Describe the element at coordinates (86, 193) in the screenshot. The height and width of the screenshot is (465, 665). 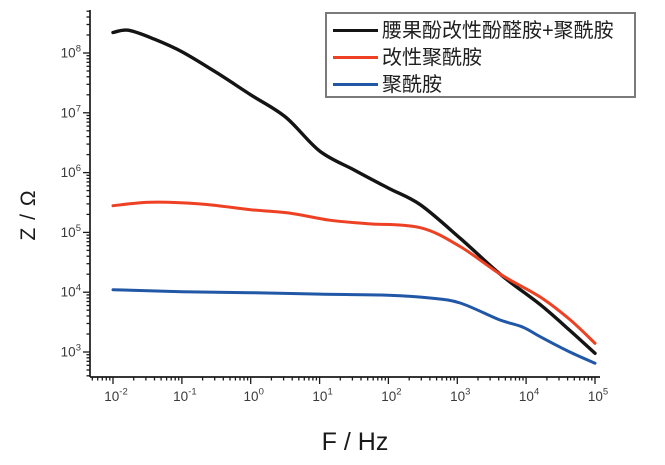
I see `y-ticks` at that location.